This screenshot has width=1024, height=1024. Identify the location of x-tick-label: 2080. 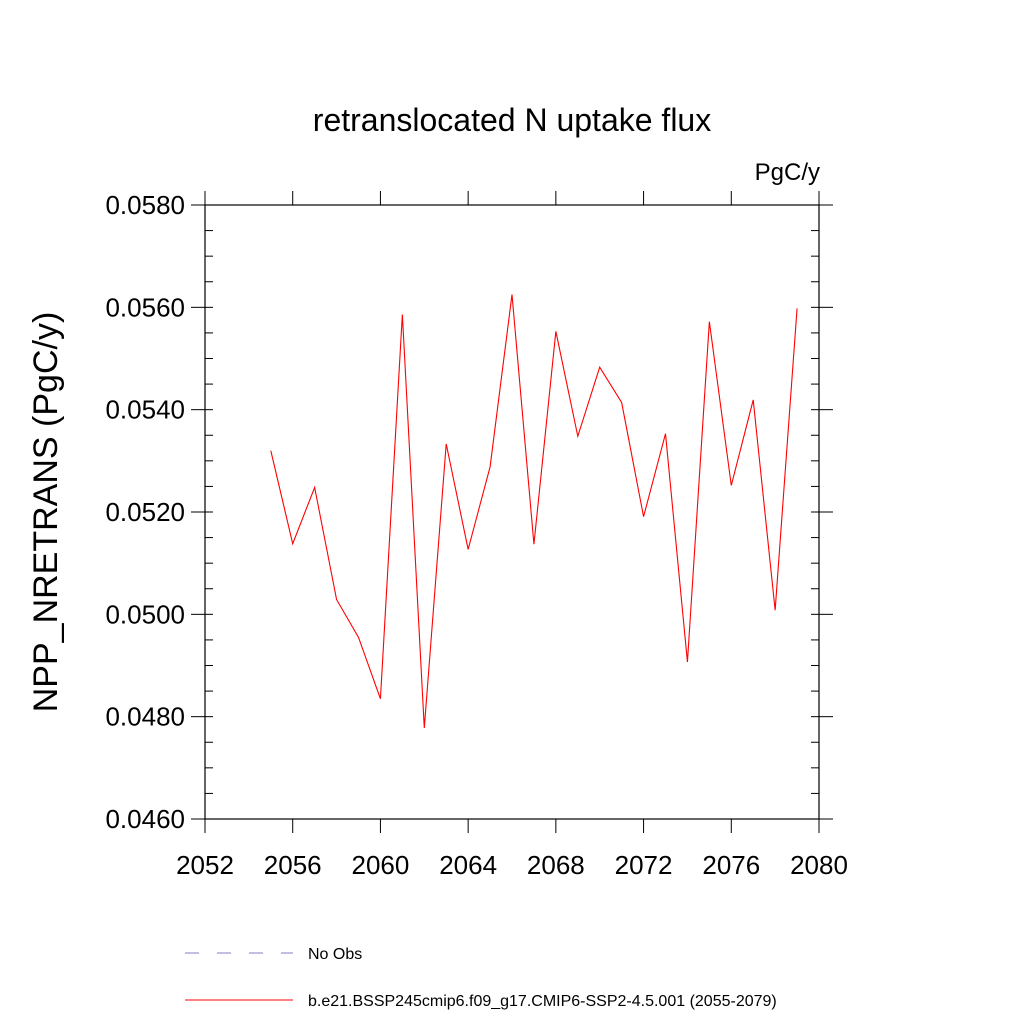
(819, 865).